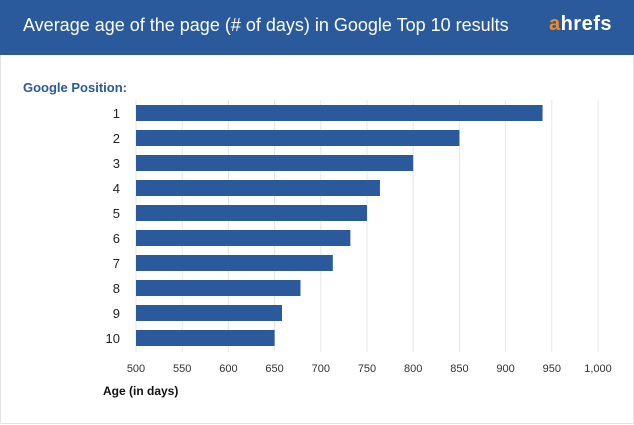  Describe the element at coordinates (116, 188) in the screenshot. I see `y-tick-label: 4` at that location.